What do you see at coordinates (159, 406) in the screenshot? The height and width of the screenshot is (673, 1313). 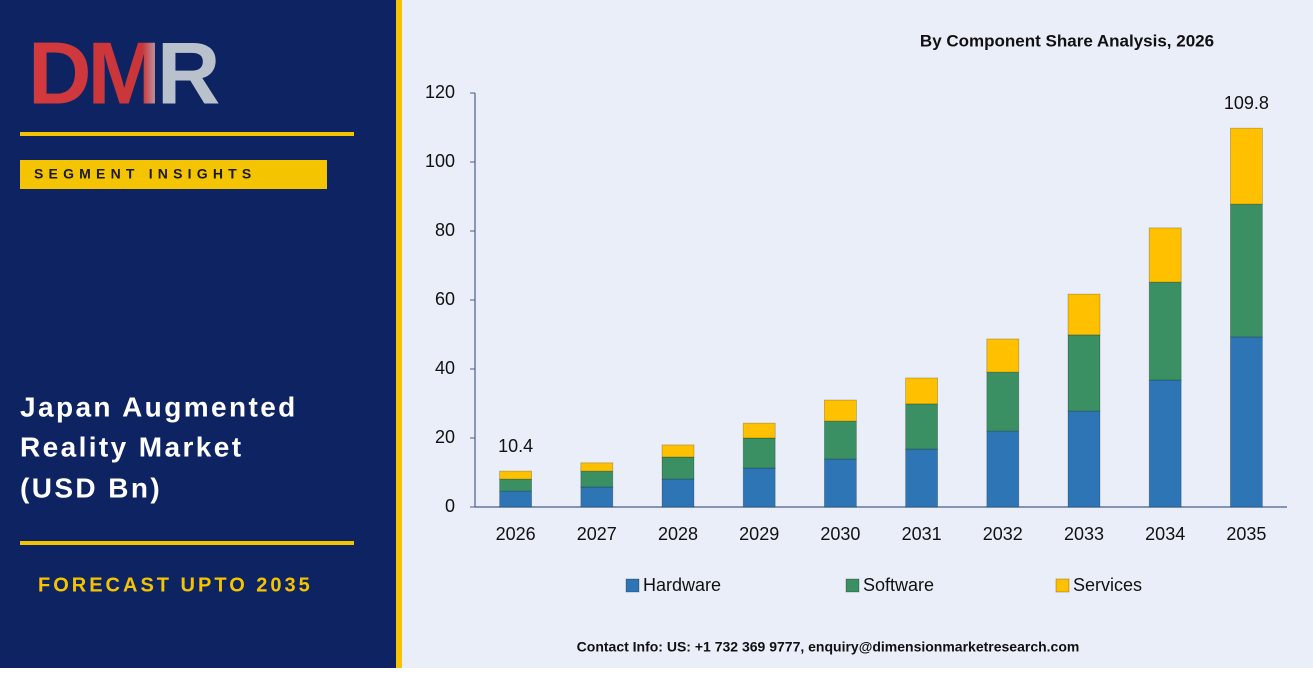 I see `report-title: Japan Augmented` at bounding box center [159, 406].